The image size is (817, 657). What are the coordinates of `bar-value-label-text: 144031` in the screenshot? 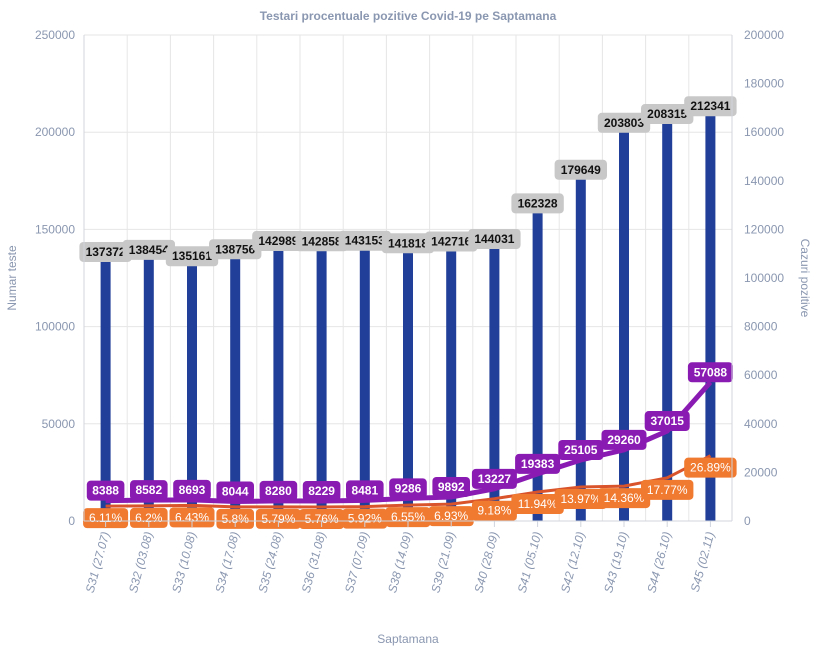 It's located at (494, 239).